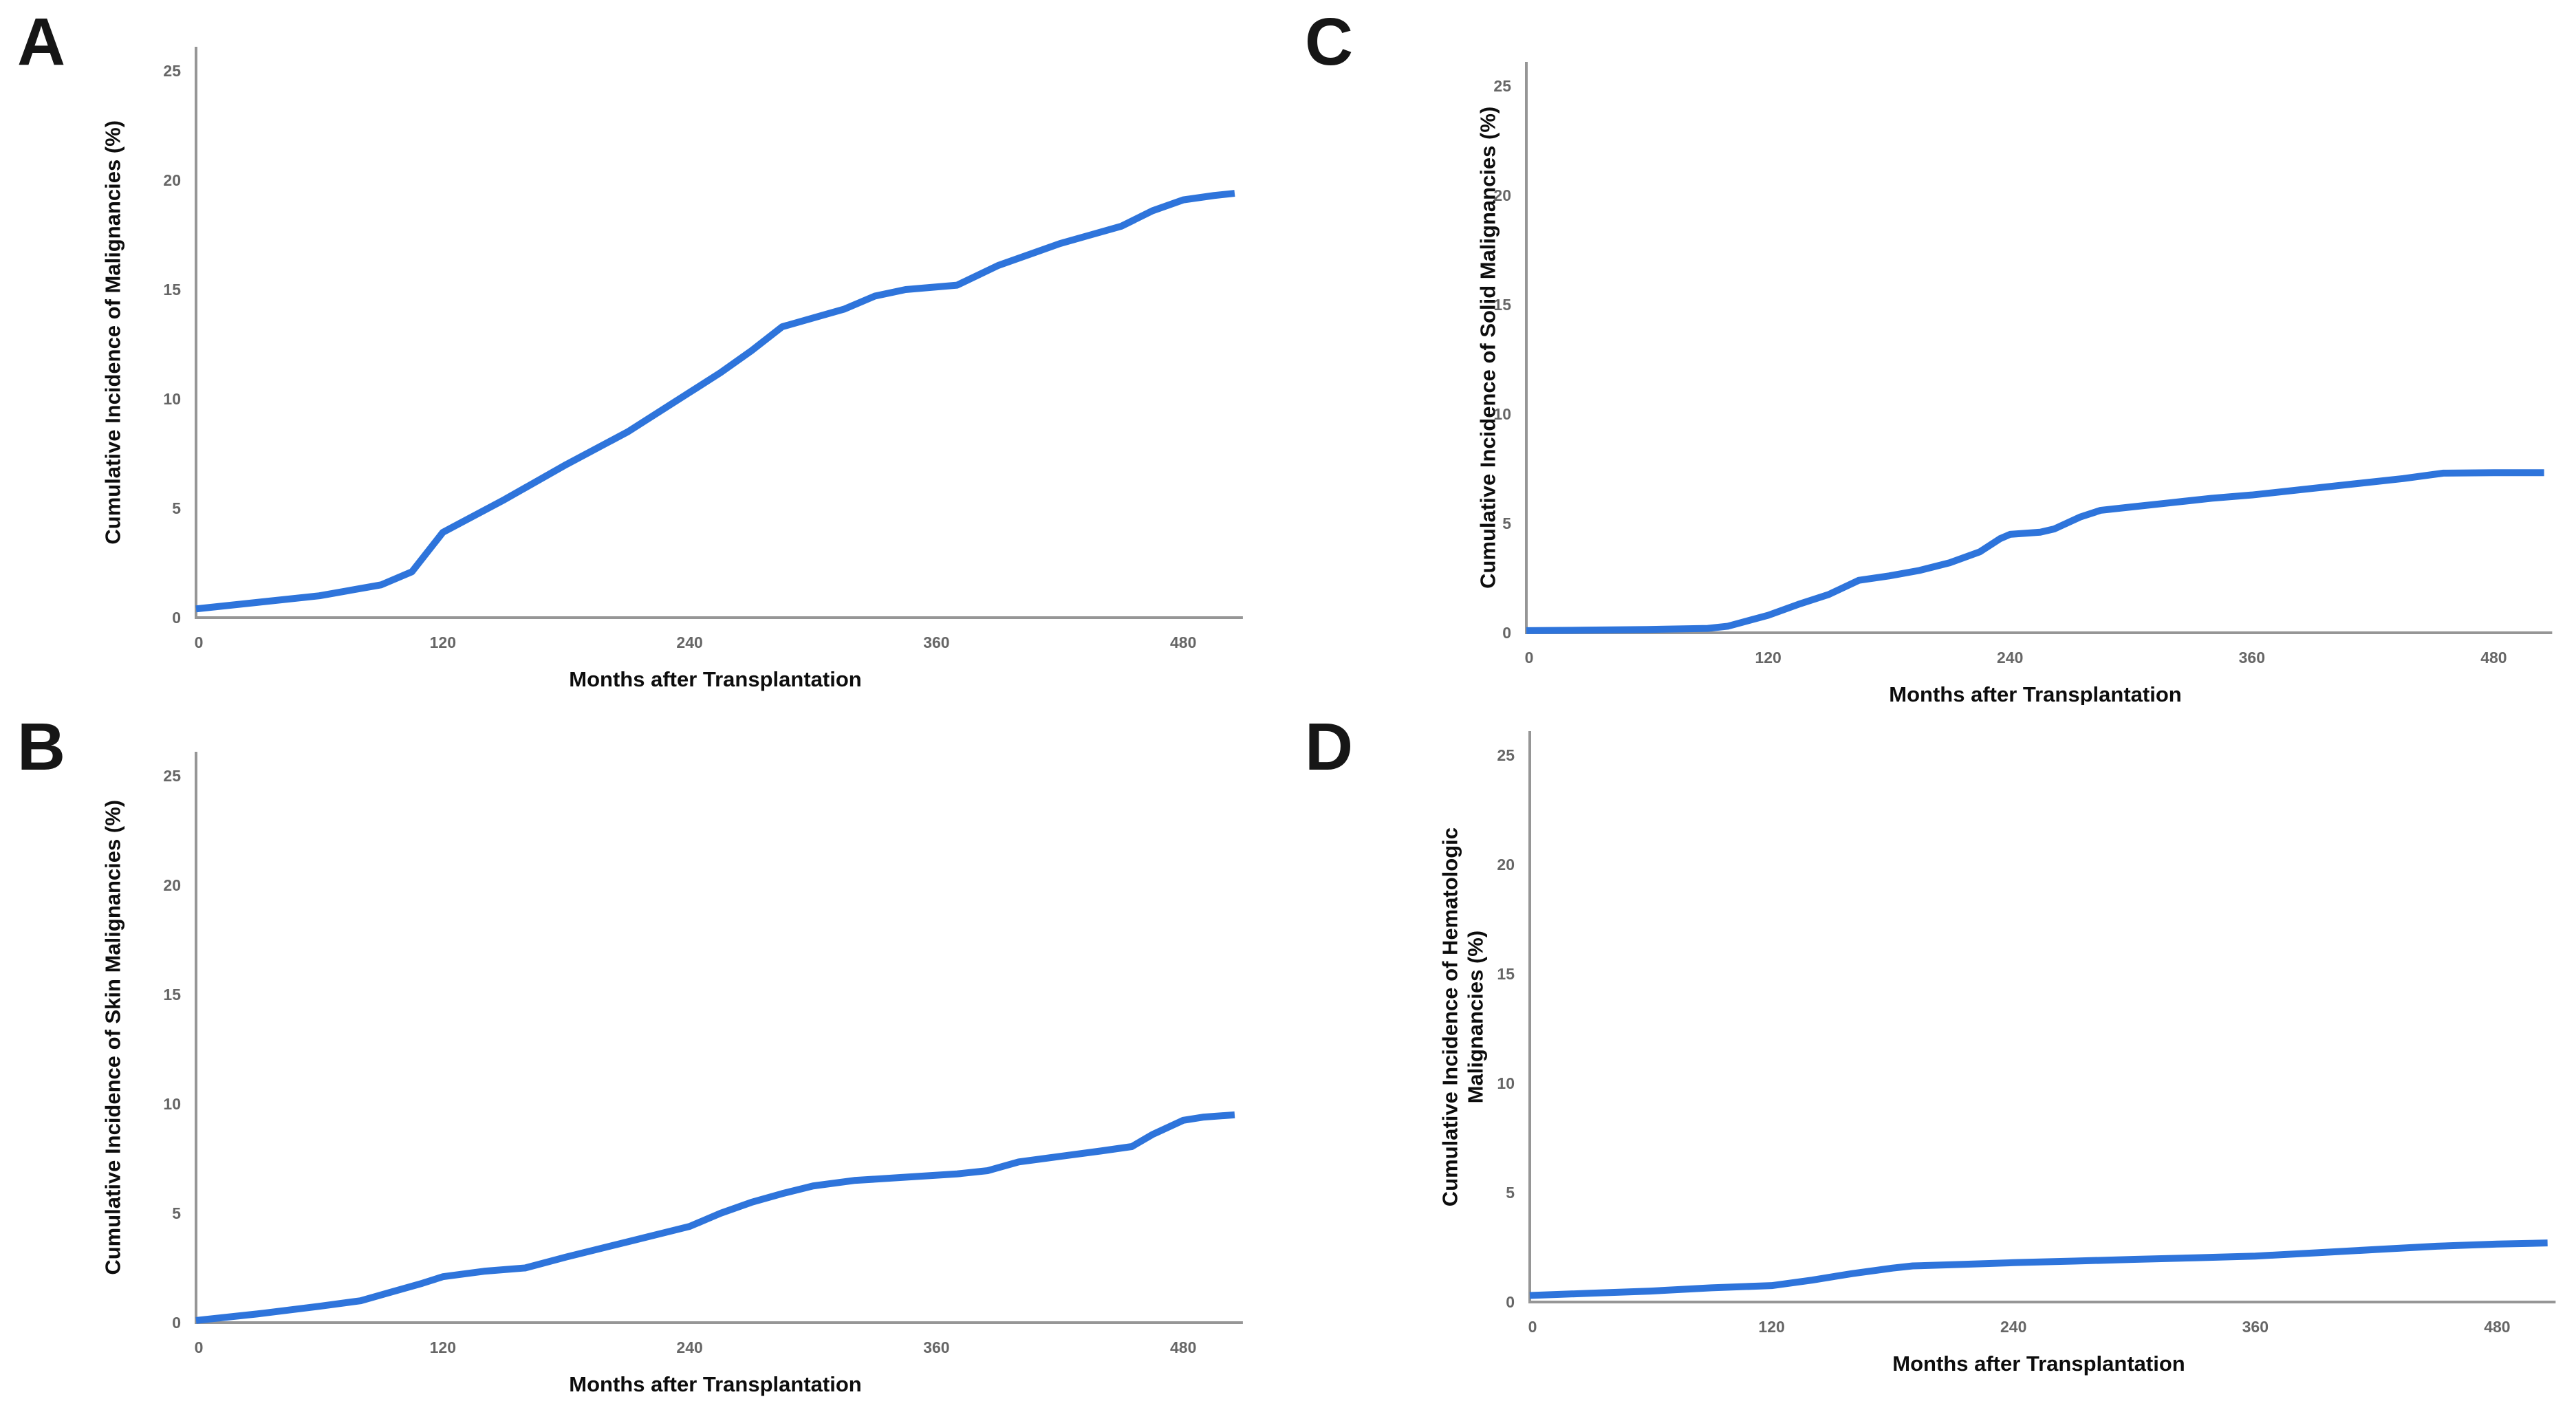 Image resolution: width=2576 pixels, height=1410 pixels. What do you see at coordinates (42, 746) in the screenshot?
I see `panel-b-letter: B` at bounding box center [42, 746].